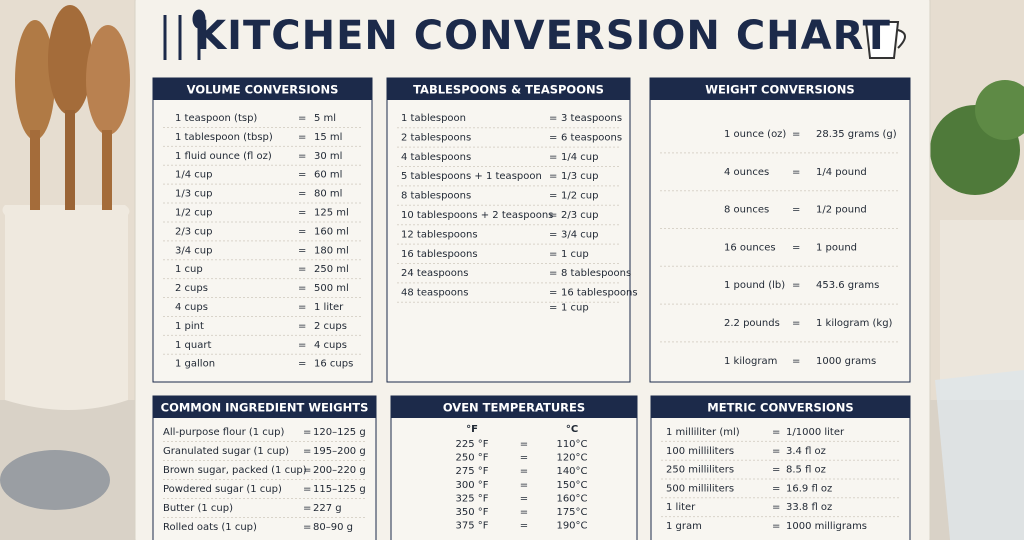 This screenshot has width=1024, height=544. Describe the element at coordinates (885, 40) in the screenshot. I see `cup-icon` at that location.